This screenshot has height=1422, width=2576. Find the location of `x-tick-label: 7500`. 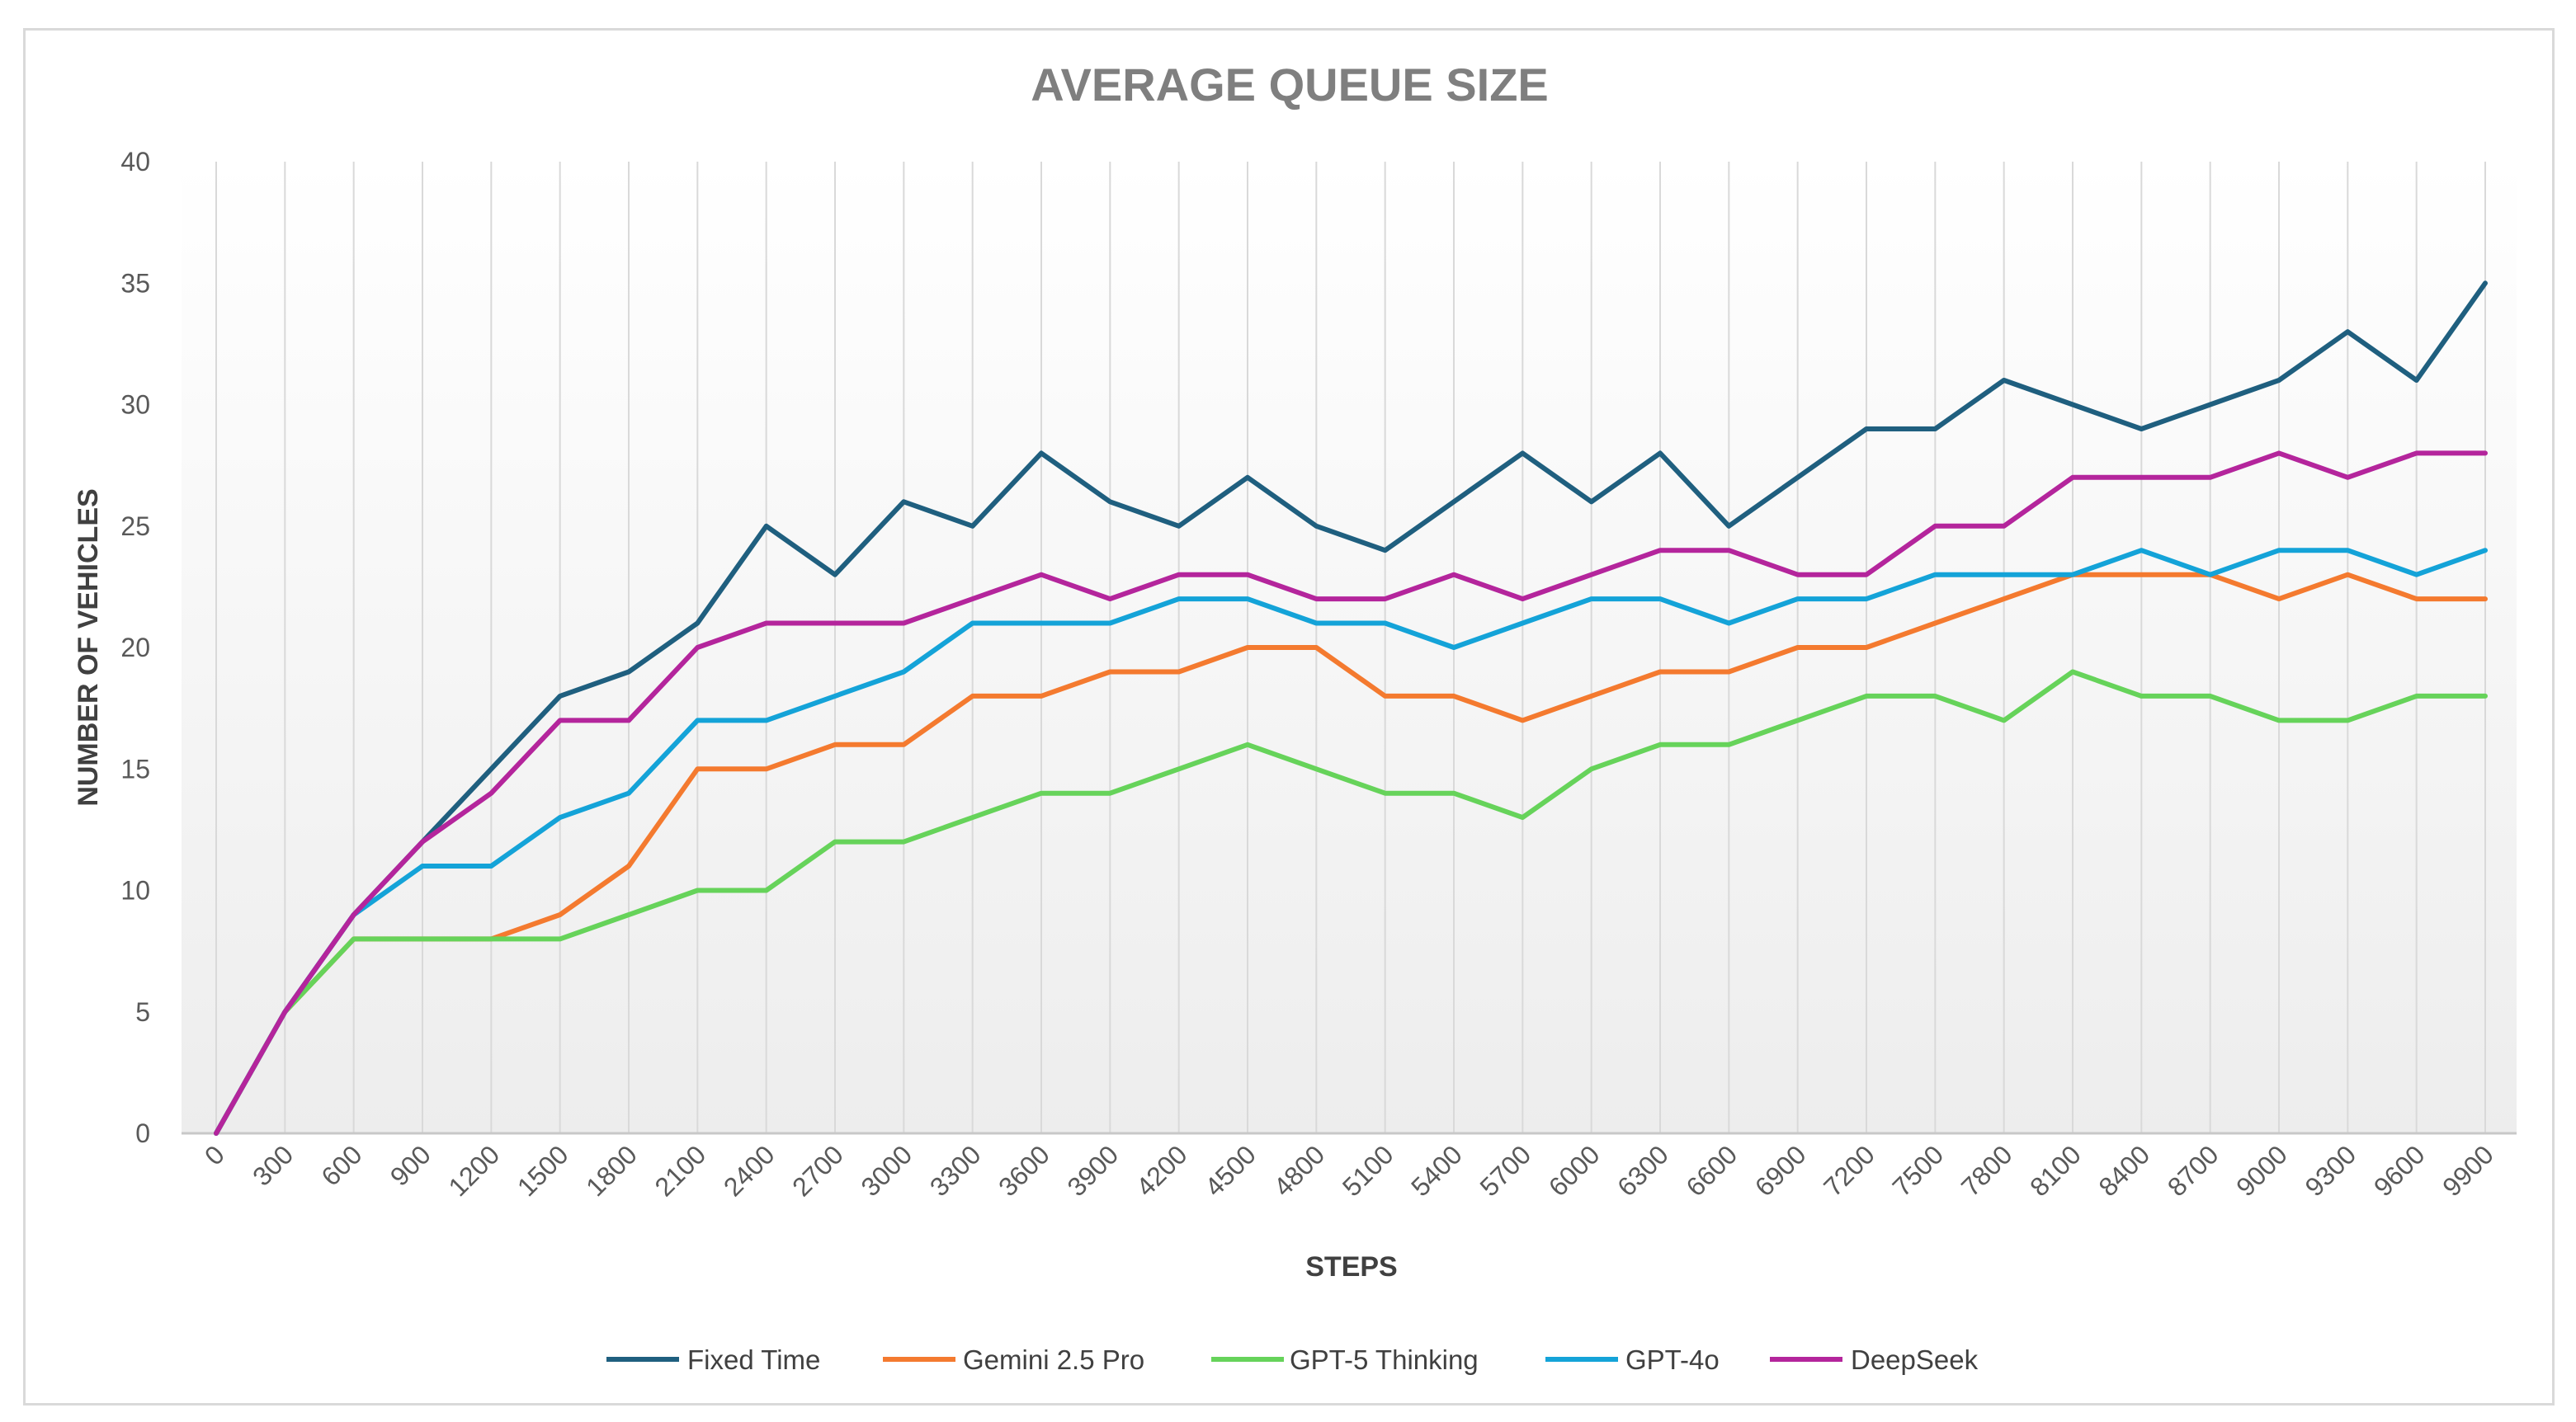

x-tick-label: 7500 is located at coordinates (1917, 1170).